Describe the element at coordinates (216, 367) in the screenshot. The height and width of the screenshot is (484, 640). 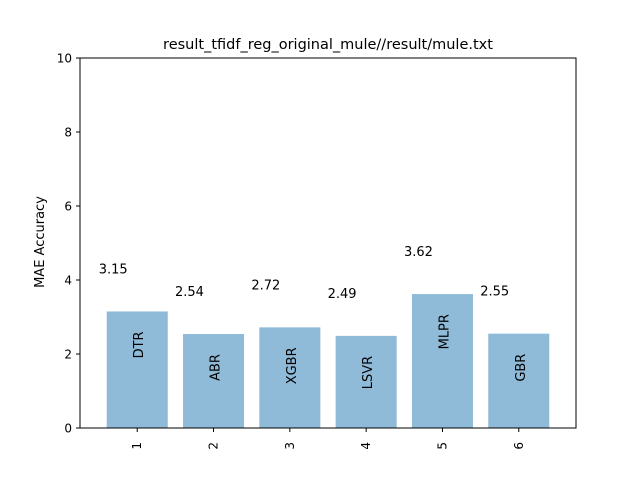
I see `bar-name-2: ABR` at that location.